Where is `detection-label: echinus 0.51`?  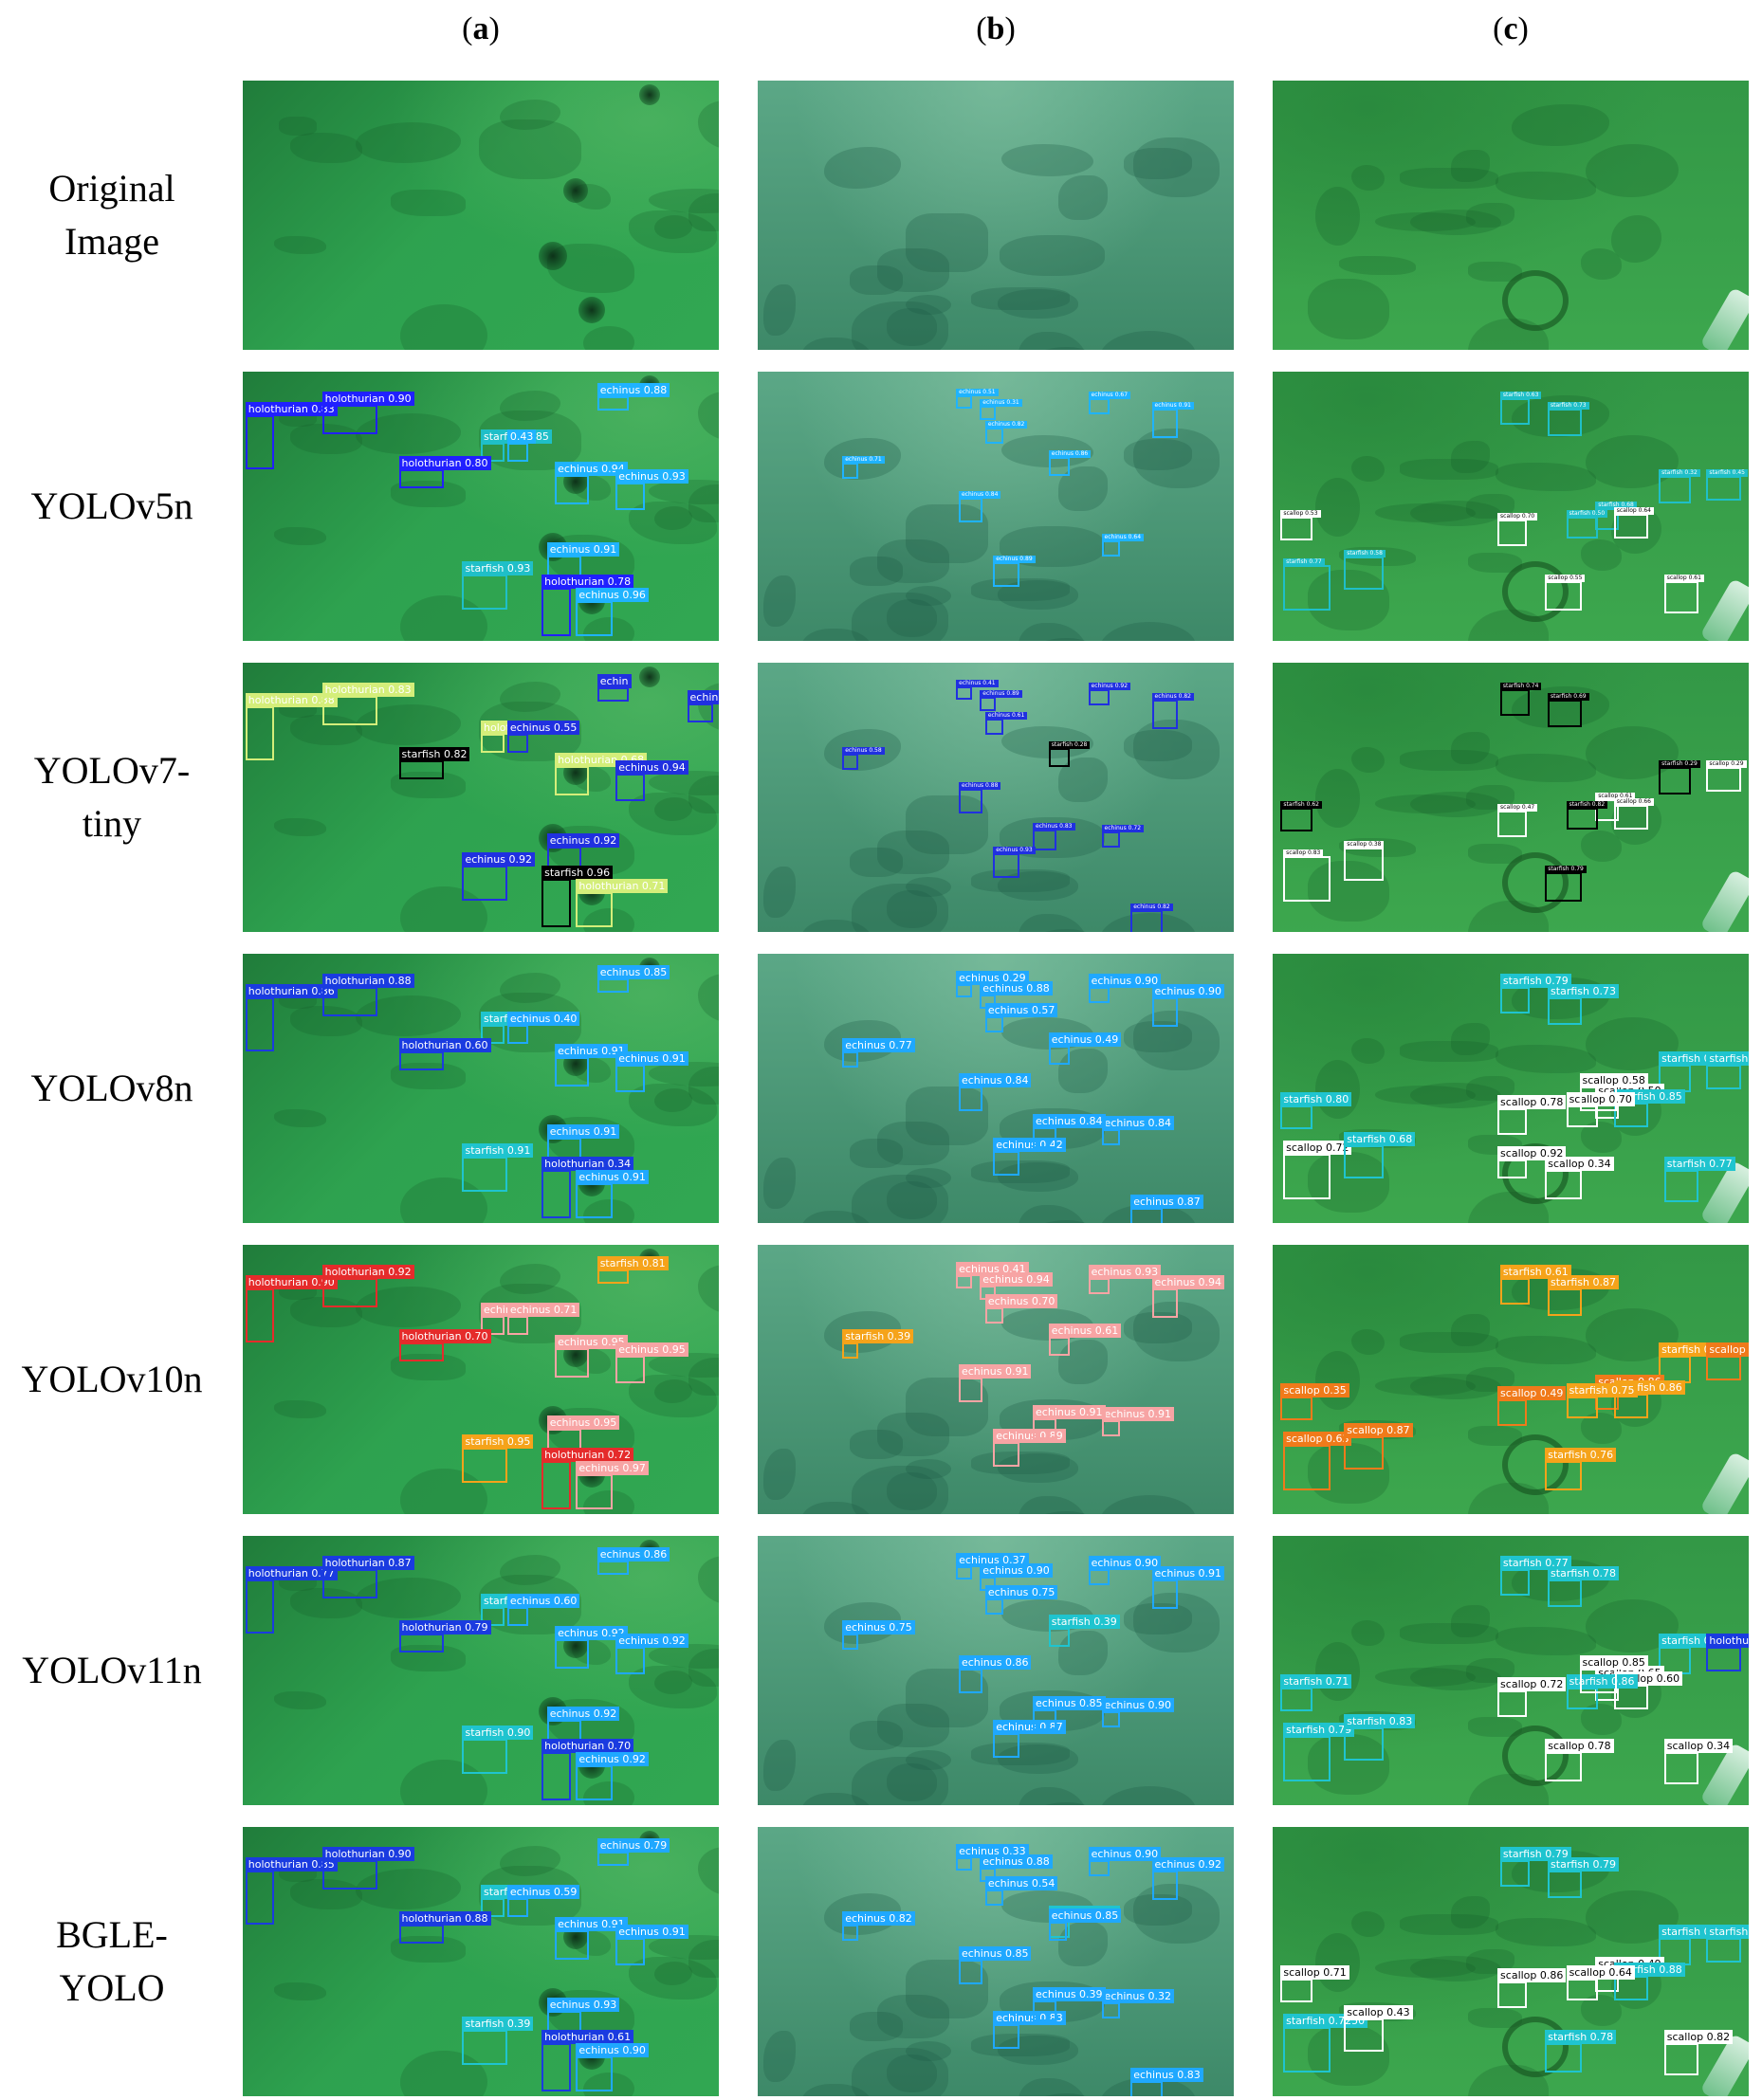
detection-label: echinus 0.51 is located at coordinates (977, 393).